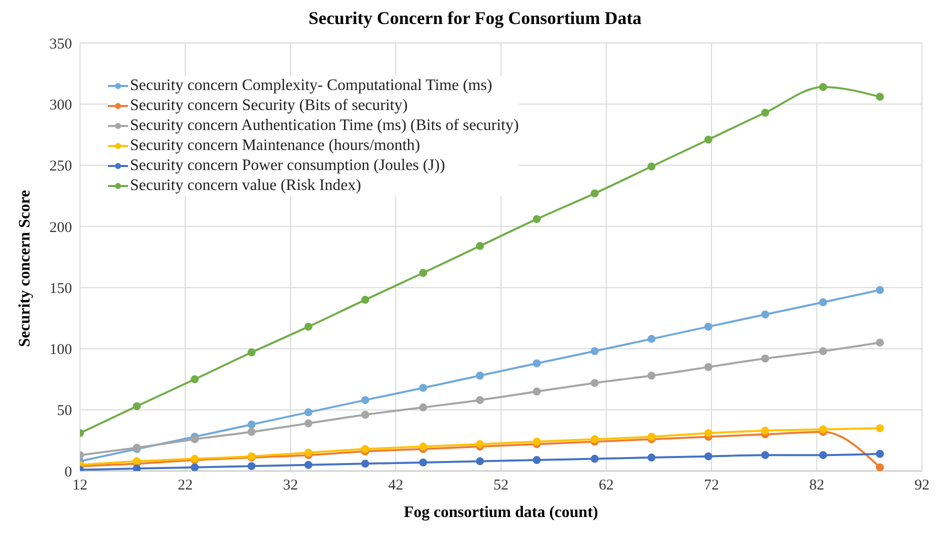 This screenshot has height=541, width=950. I want to click on x-tick-label: 82, so click(816, 486).